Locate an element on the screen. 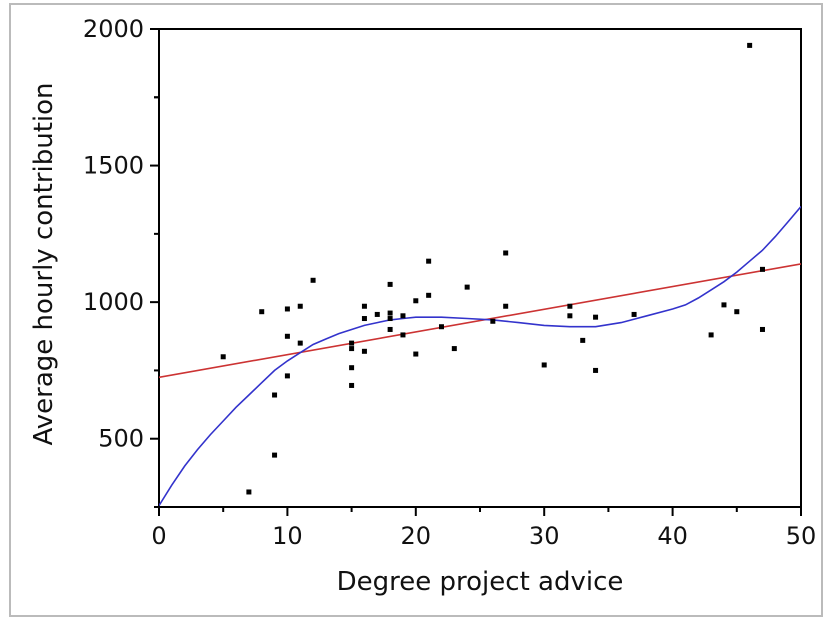 The width and height of the screenshot is (828, 626). y-tick-label: 1000 is located at coordinates (113, 302).